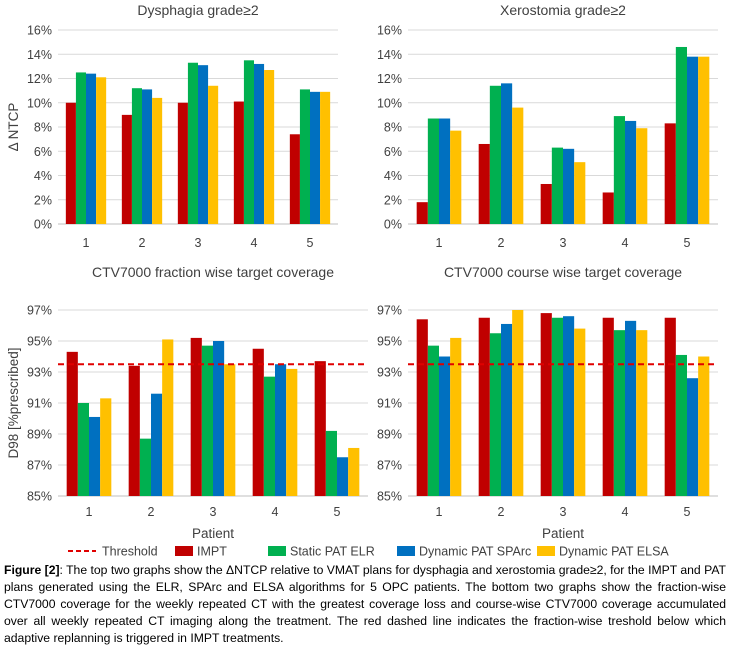  I want to click on y-tick-label: 85%, so click(389, 497).